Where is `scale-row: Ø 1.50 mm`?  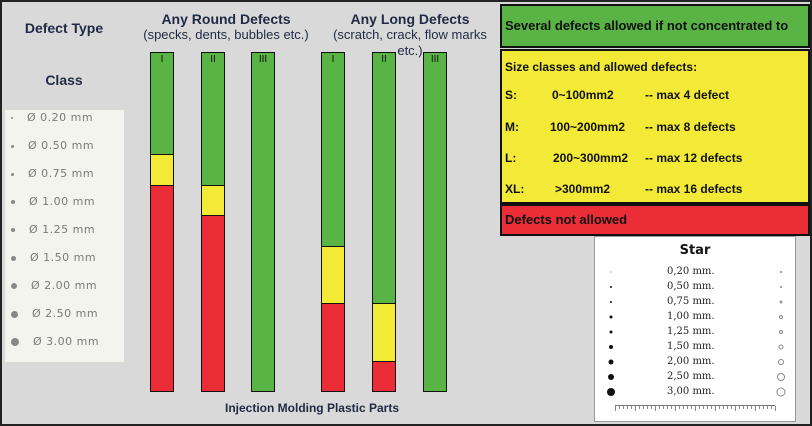 scale-row: Ø 1.50 mm is located at coordinates (53, 258).